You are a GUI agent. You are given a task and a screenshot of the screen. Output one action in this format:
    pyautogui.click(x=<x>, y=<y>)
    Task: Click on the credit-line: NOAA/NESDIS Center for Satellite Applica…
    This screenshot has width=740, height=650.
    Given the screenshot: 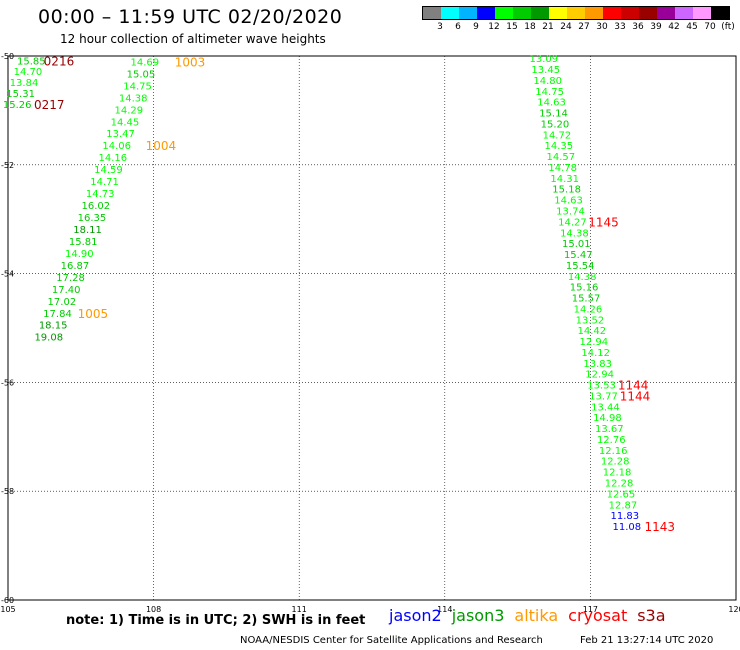 What is the action you would take?
    pyautogui.click(x=391, y=640)
    